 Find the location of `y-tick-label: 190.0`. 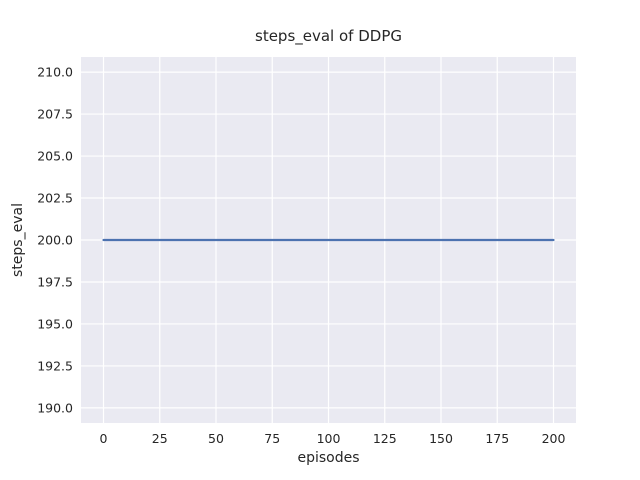

y-tick-label: 190.0 is located at coordinates (55, 408).